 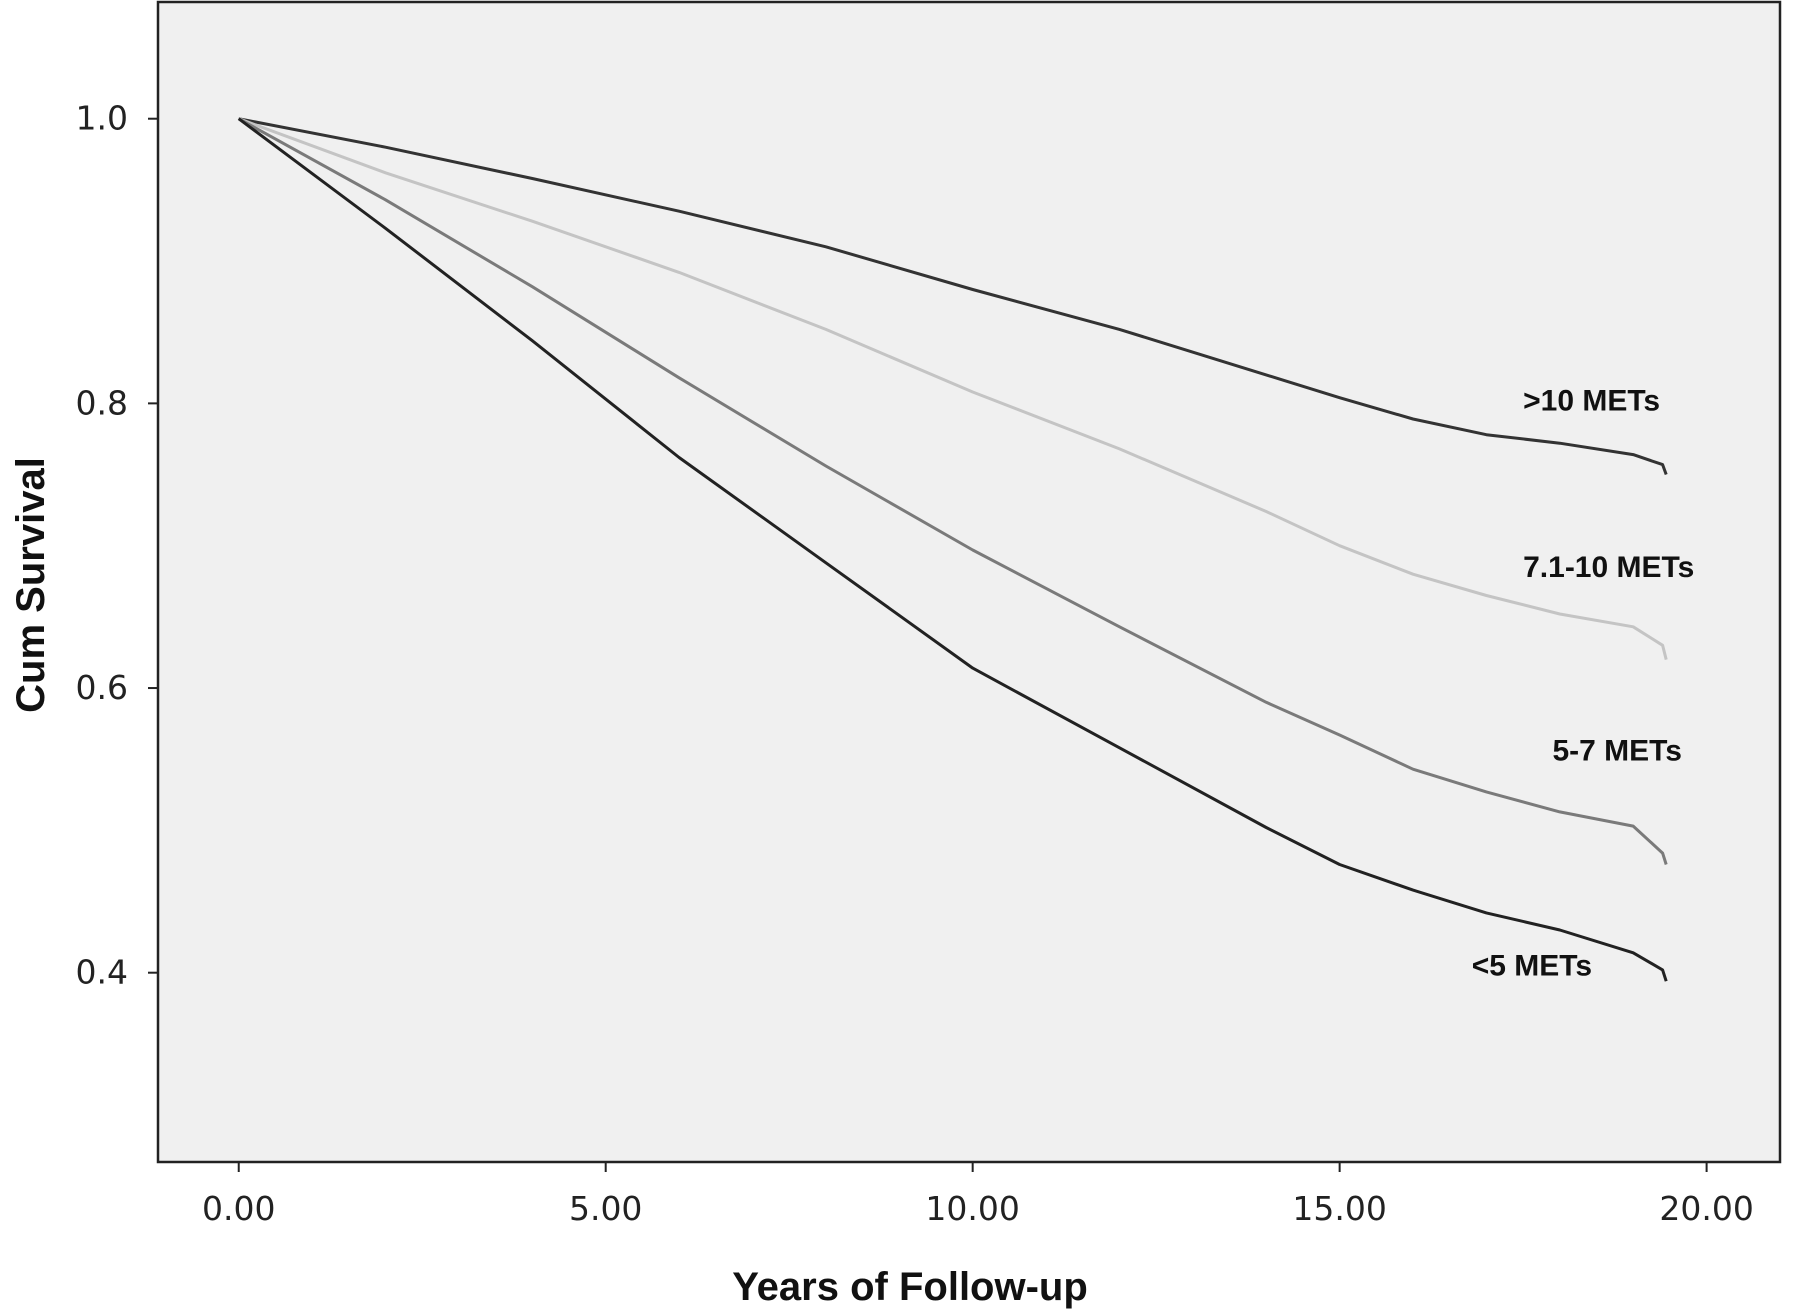 What do you see at coordinates (605, 1208) in the screenshot?
I see `x-tick-label: 5.00` at bounding box center [605, 1208].